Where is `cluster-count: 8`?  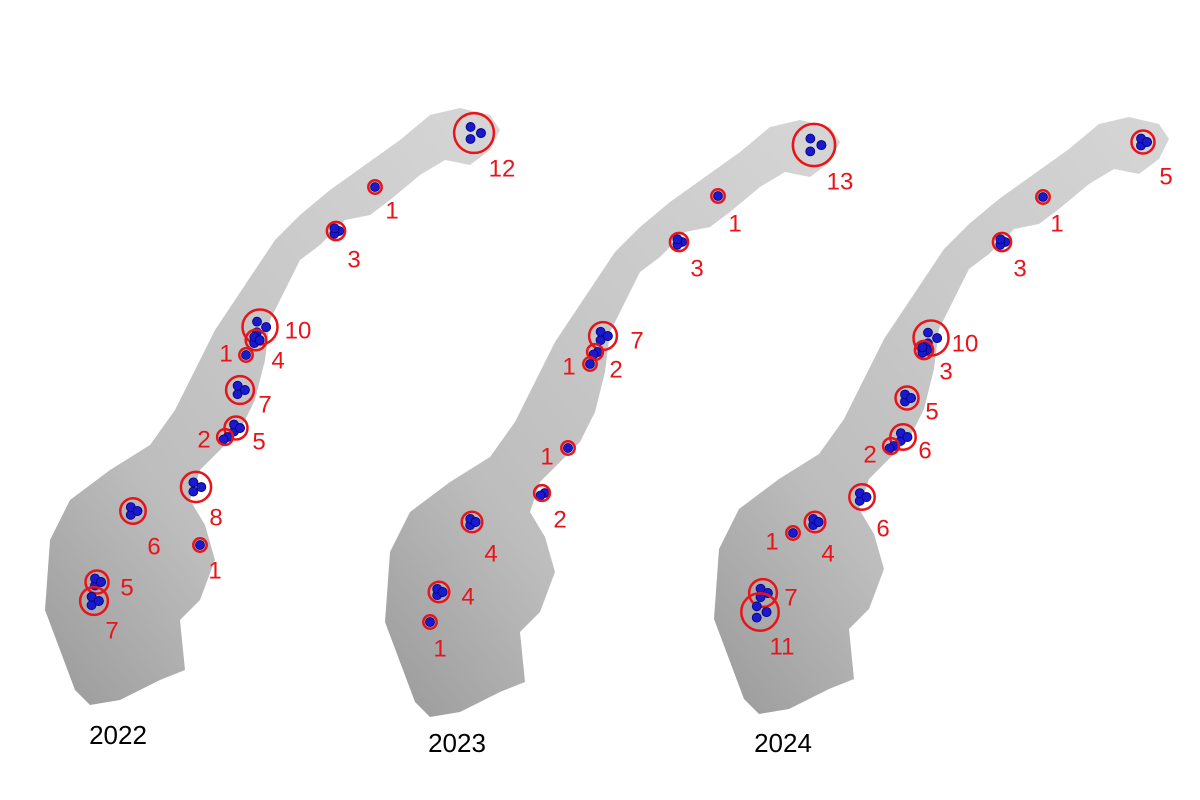
cluster-count: 8 is located at coordinates (215, 517).